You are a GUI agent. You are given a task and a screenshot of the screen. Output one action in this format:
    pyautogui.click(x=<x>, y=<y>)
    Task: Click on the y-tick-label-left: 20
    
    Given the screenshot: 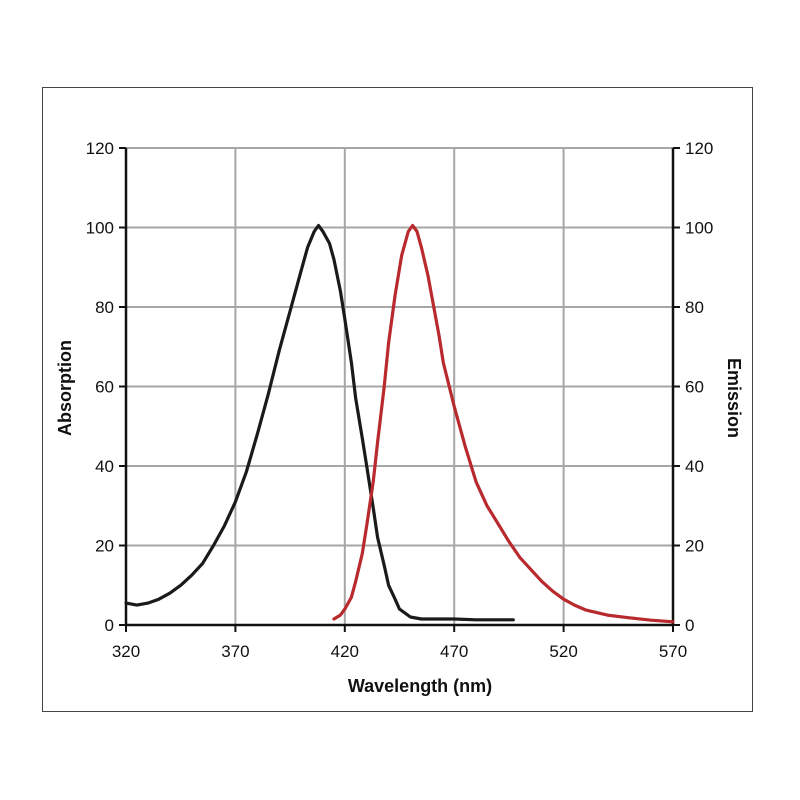 What is the action you would take?
    pyautogui.click(x=104, y=546)
    